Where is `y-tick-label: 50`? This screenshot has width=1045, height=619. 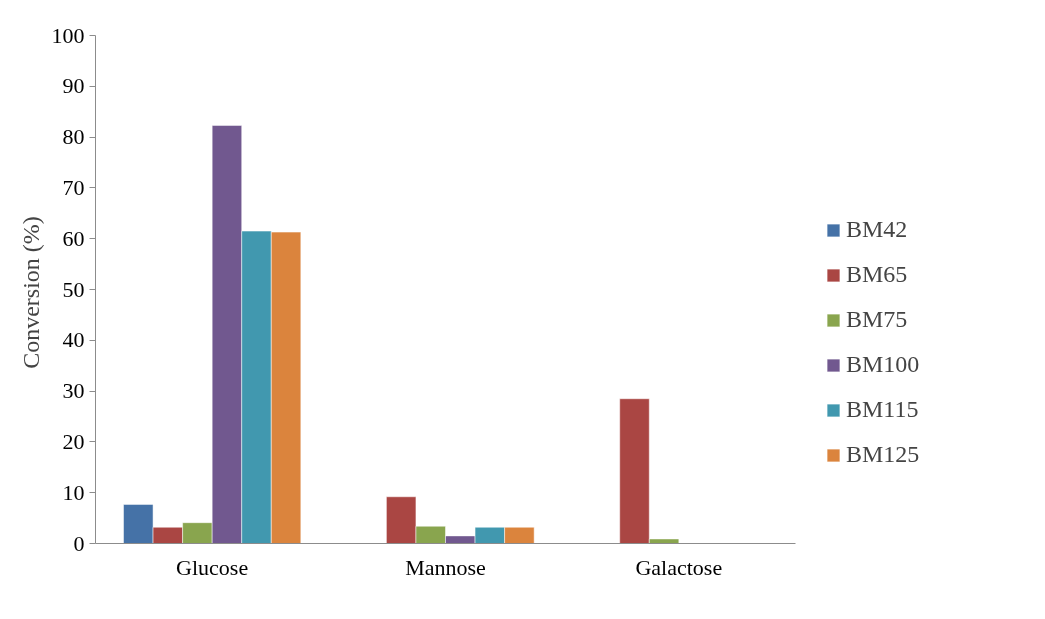
y-tick-label: 50 is located at coordinates (73, 289).